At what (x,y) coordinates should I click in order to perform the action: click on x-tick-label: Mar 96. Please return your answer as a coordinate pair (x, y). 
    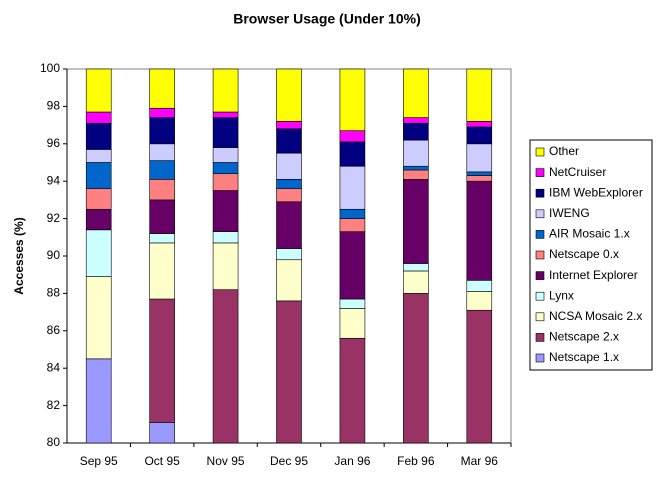
    Looking at the image, I should click on (480, 461).